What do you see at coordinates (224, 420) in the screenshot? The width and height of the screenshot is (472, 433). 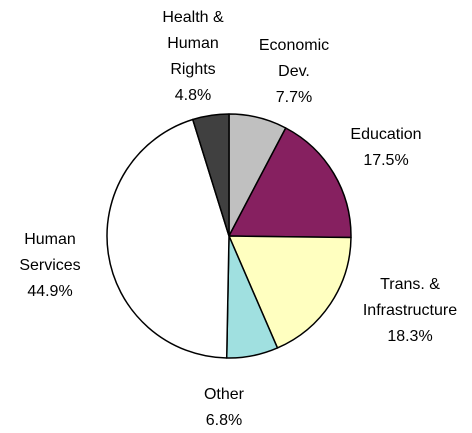 I see `value-label: 6.8%` at bounding box center [224, 420].